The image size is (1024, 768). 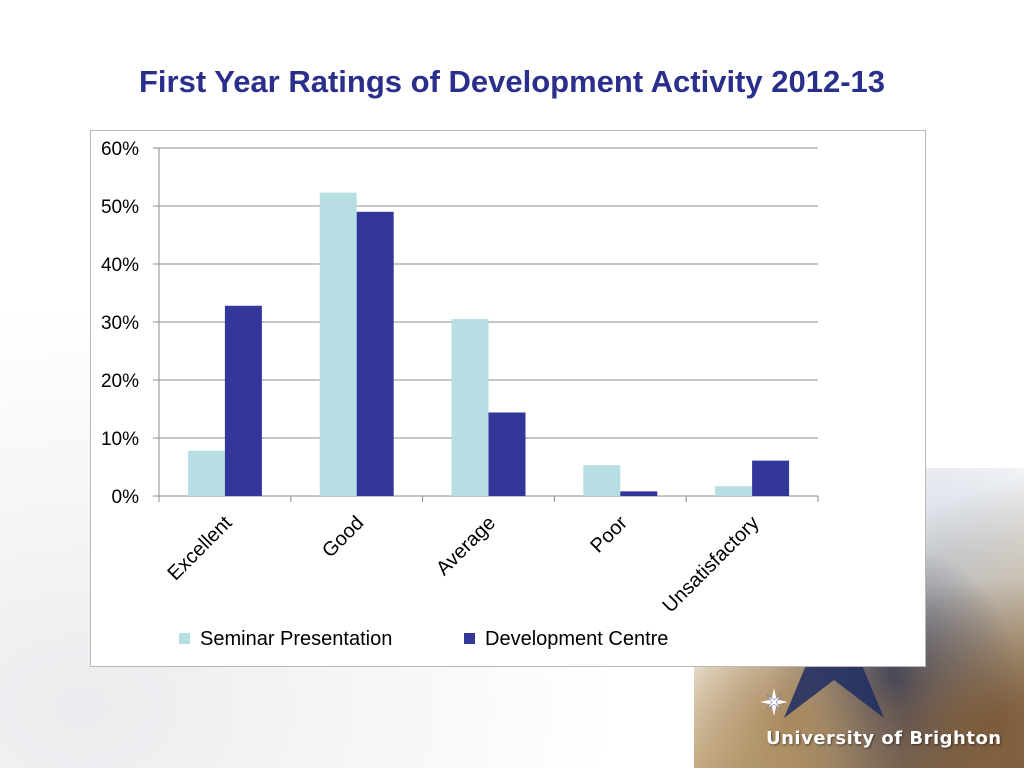 I want to click on y-tick-label: 10%, so click(x=120, y=439).